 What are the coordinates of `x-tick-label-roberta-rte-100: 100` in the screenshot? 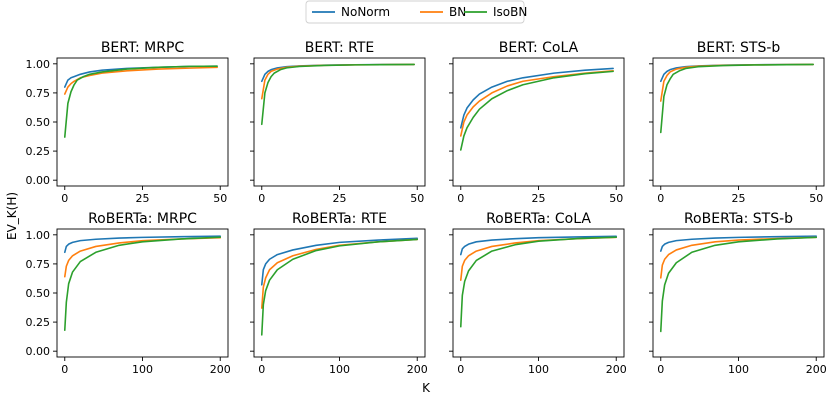 It's located at (339, 369).